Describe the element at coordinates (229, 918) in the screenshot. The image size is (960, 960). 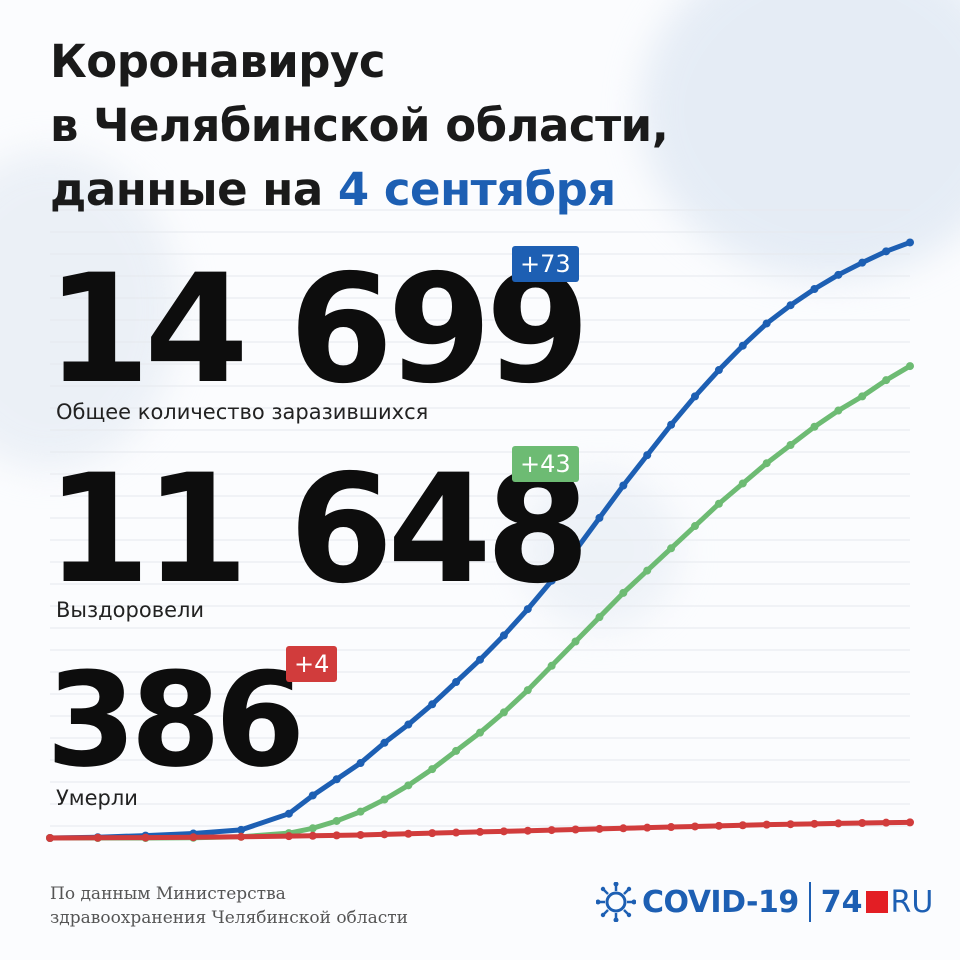
I see `source-line-2: здравоохранения Челябинской области` at that location.